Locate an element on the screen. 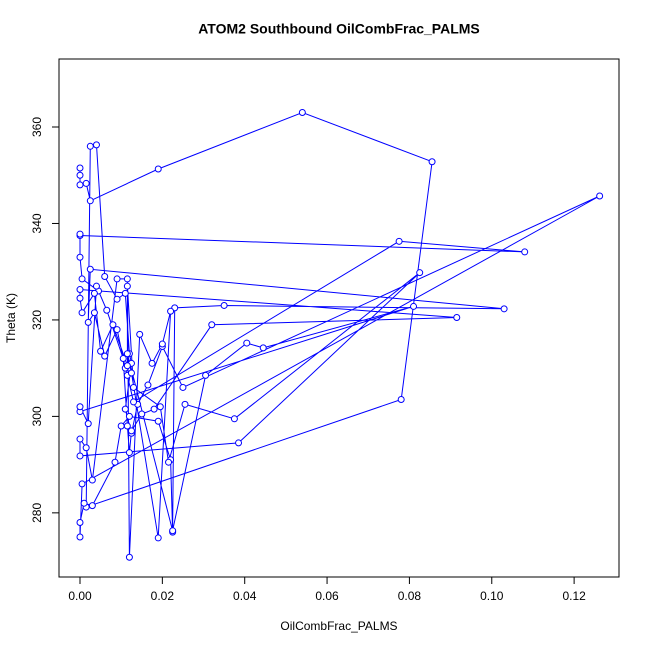 This screenshot has height=650, width=650. x-axis-label: OilCombFrac_PALMS is located at coordinates (338, 626).